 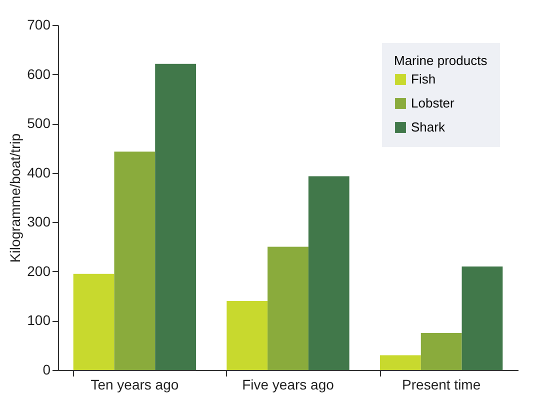 What do you see at coordinates (441, 60) in the screenshot?
I see `legend-title: Marine products` at bounding box center [441, 60].